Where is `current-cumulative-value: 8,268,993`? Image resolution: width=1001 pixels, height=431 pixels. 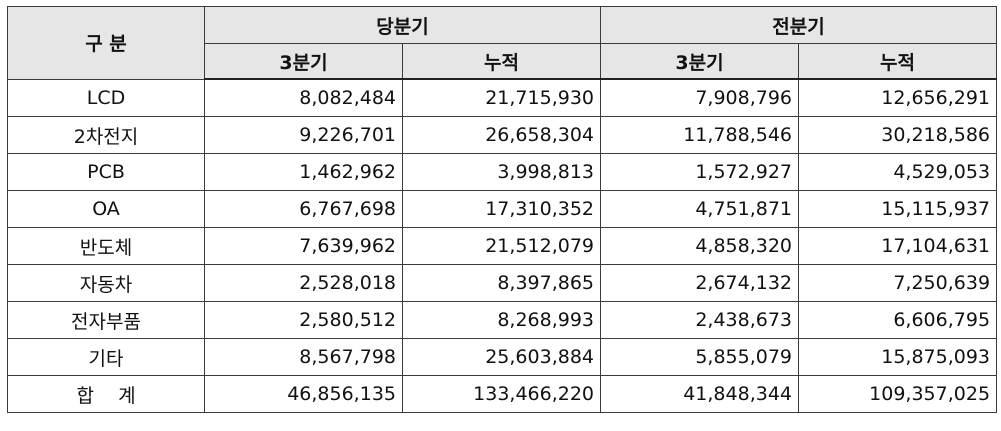 current-cumulative-value: 8,268,993 is located at coordinates (501, 320).